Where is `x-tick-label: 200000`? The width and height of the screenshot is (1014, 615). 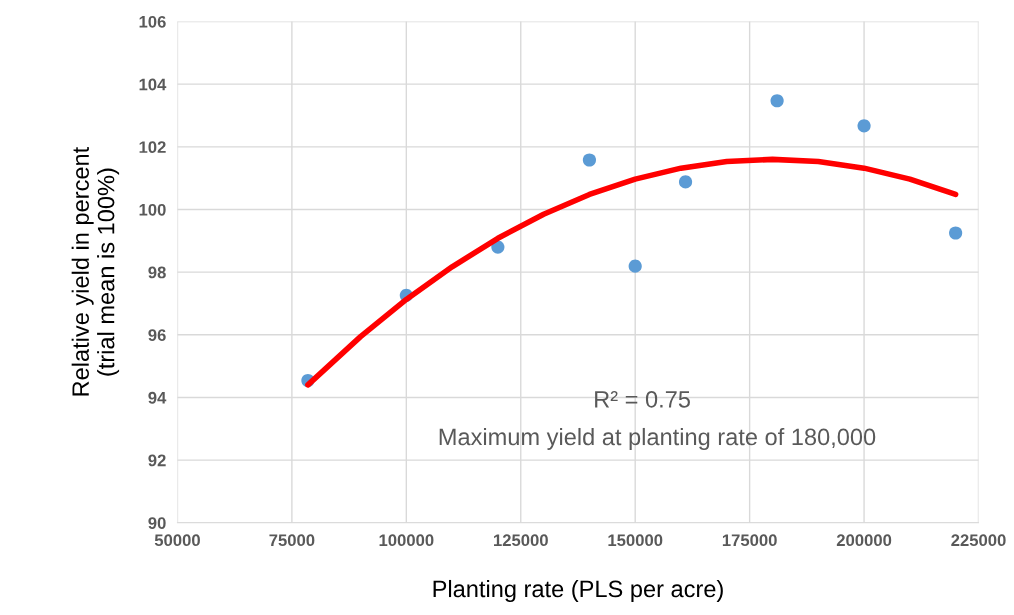 x-tick-label: 200000 is located at coordinates (864, 540).